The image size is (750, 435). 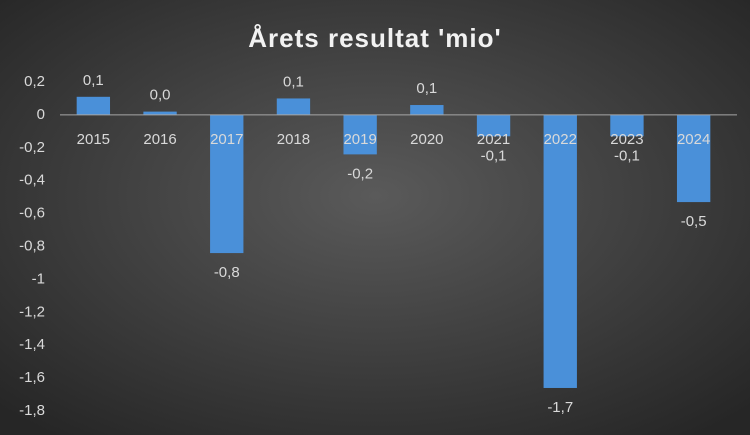 I want to click on x-tick-label: 2018, so click(x=293, y=139).